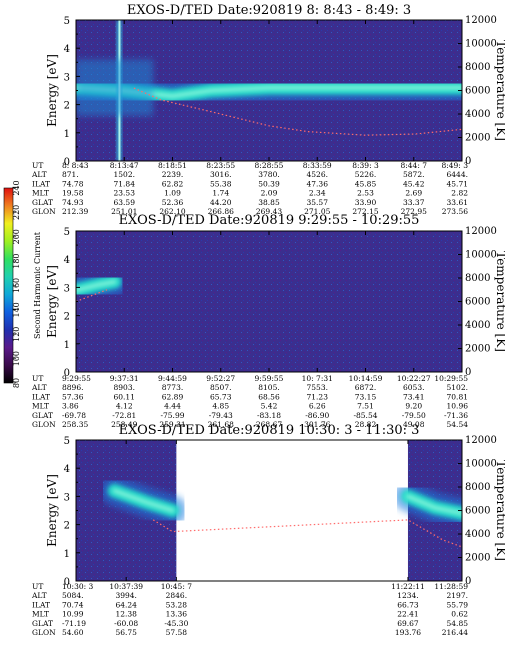  I want to click on orbit-cell: 45.71, so click(457, 183).